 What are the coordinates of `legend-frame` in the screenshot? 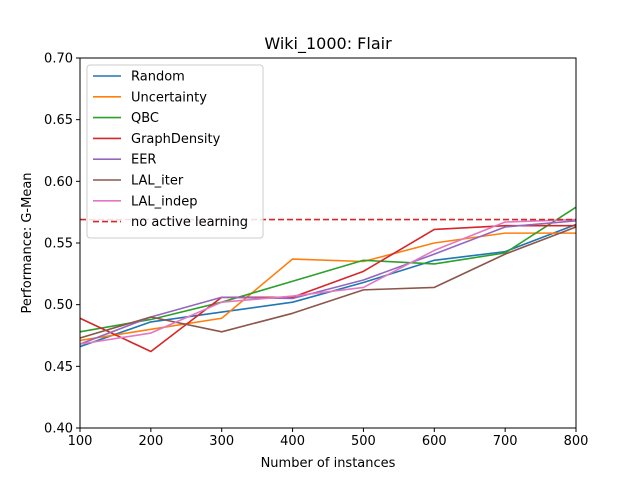 It's located at (175, 151).